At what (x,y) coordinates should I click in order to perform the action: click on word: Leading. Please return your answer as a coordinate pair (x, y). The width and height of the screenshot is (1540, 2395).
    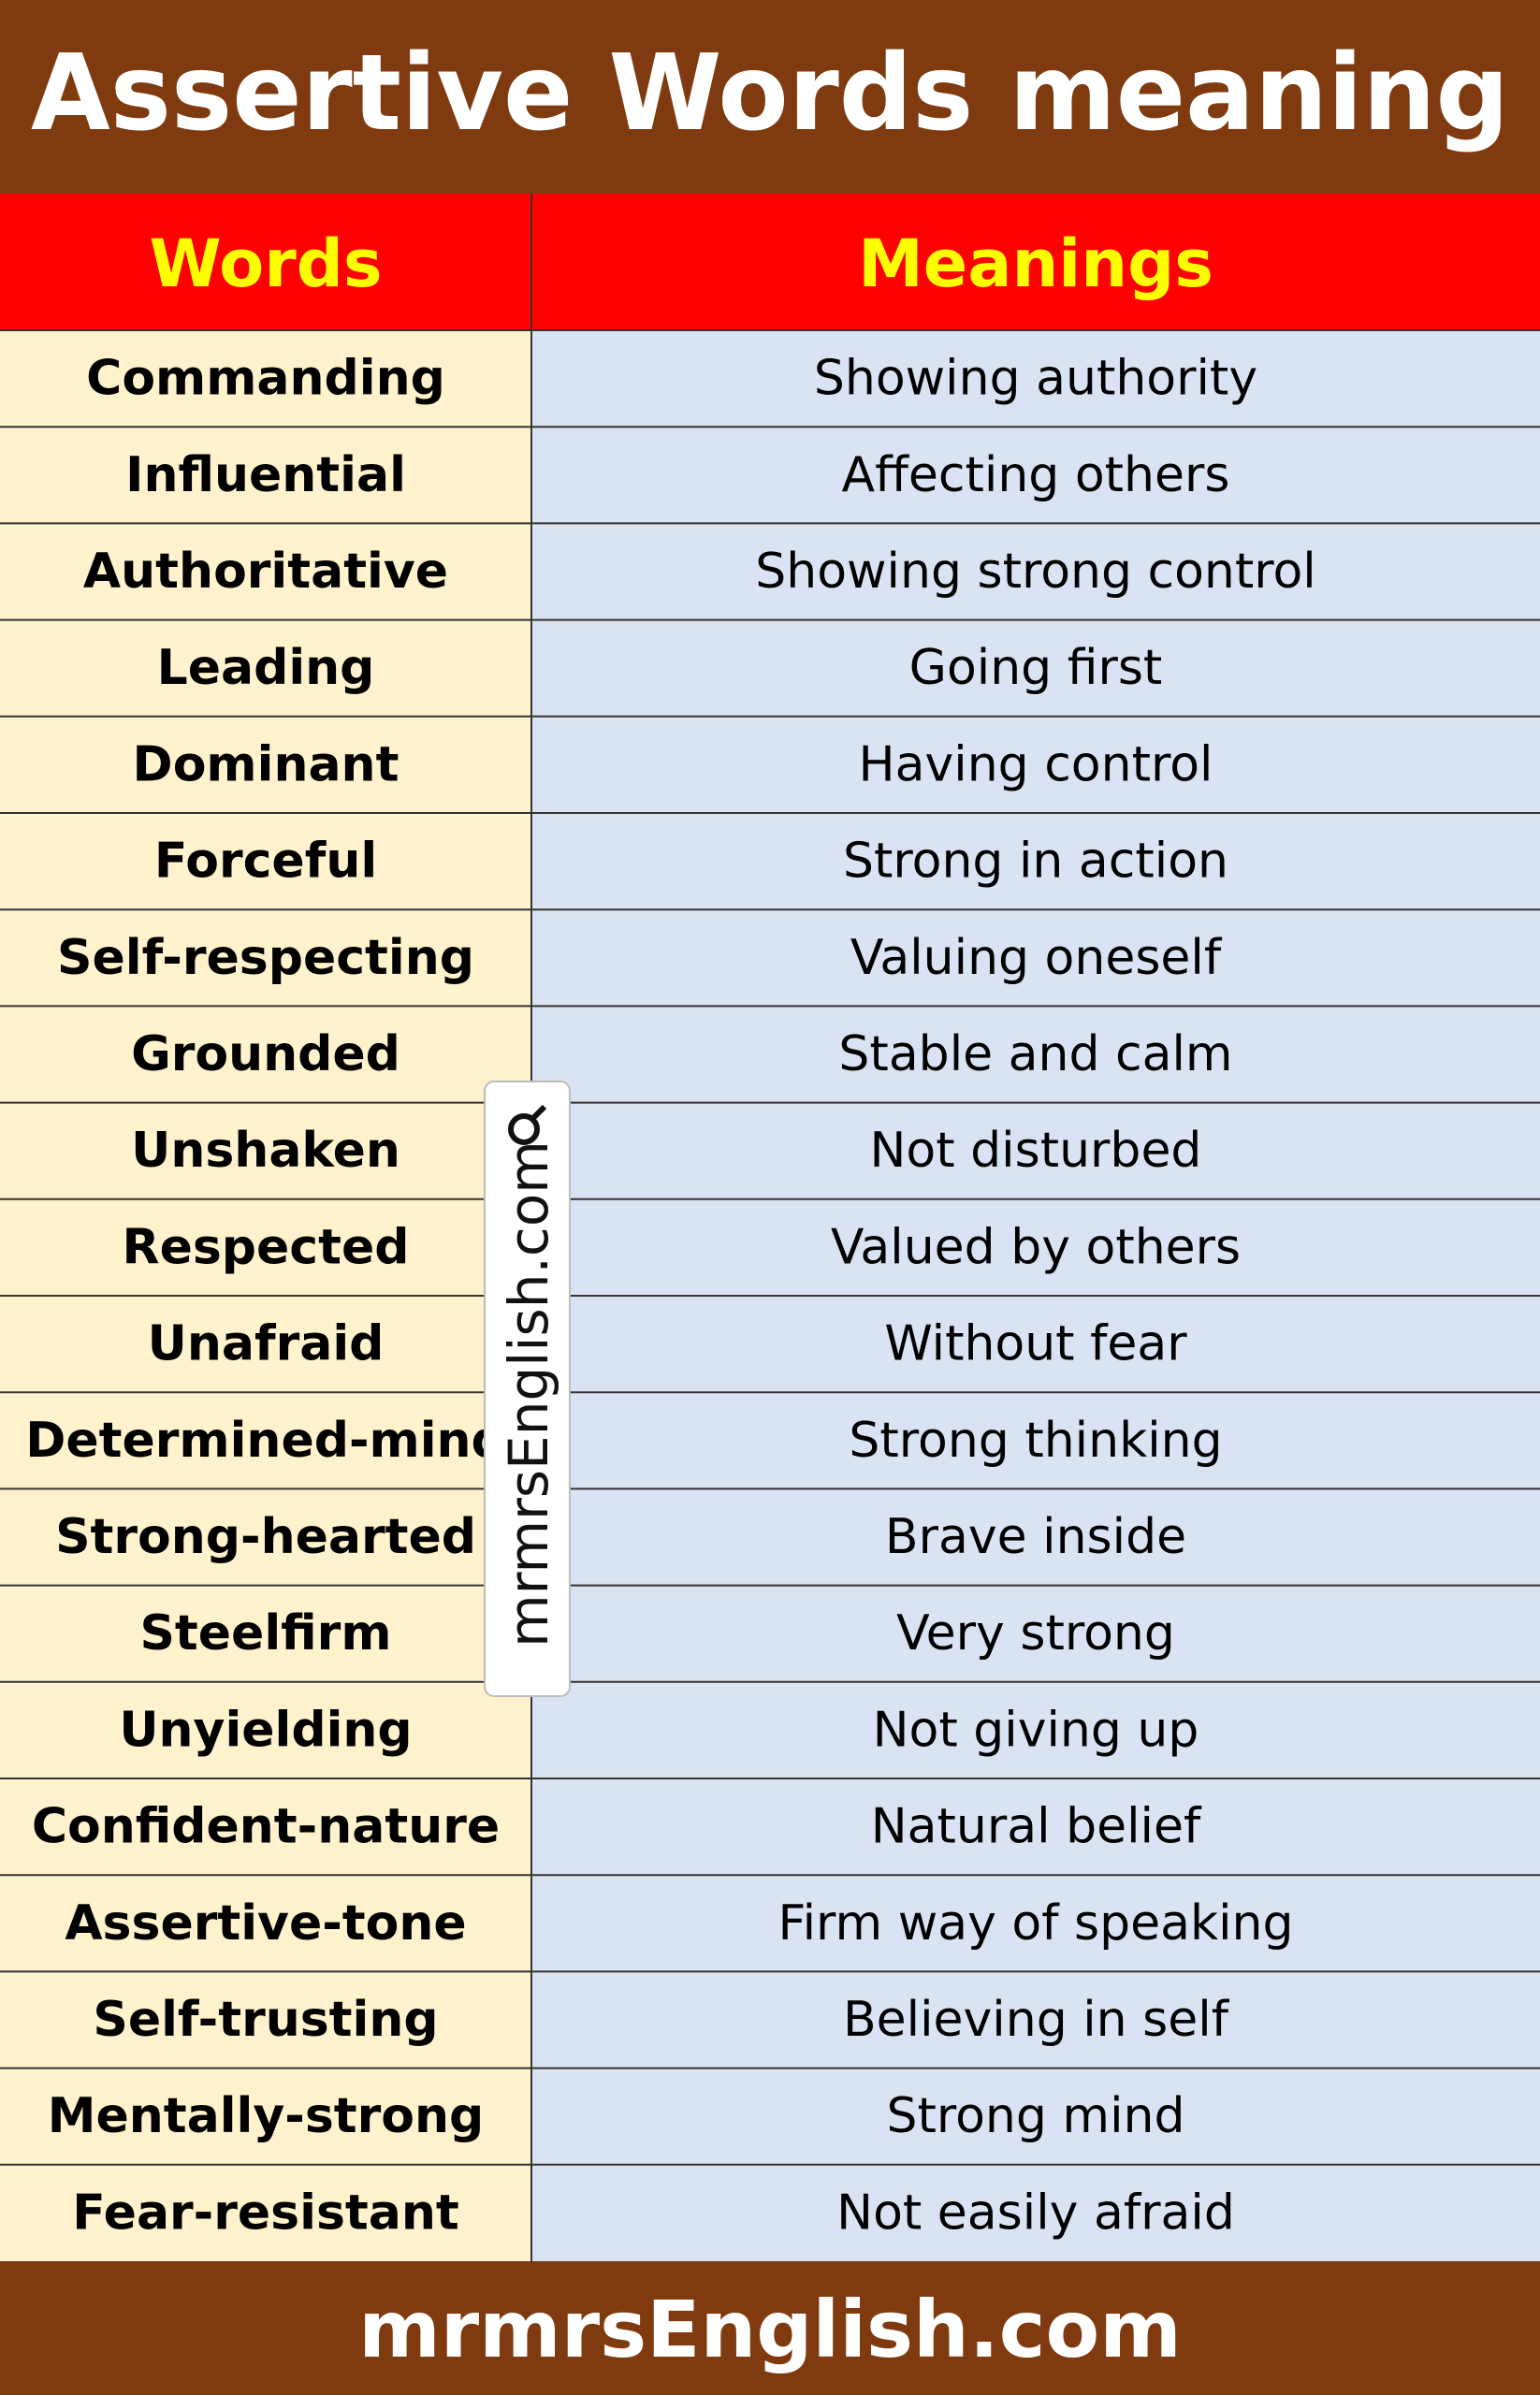
    Looking at the image, I should click on (266, 668).